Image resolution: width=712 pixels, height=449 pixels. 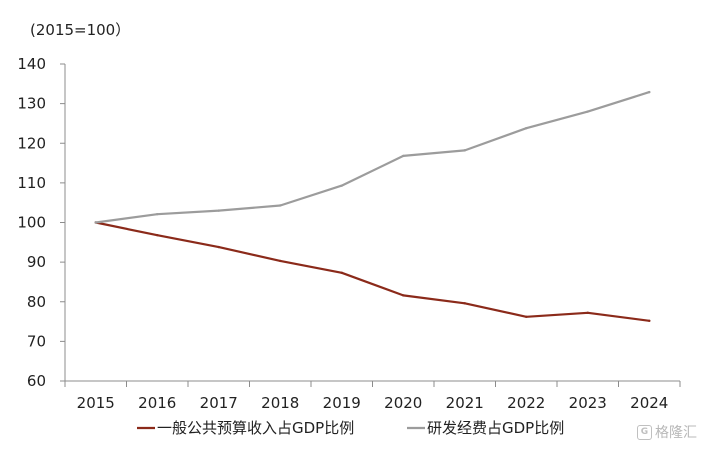 What do you see at coordinates (495, 428) in the screenshot?
I see `legend-label-2: 研发经费占GDP比例` at bounding box center [495, 428].